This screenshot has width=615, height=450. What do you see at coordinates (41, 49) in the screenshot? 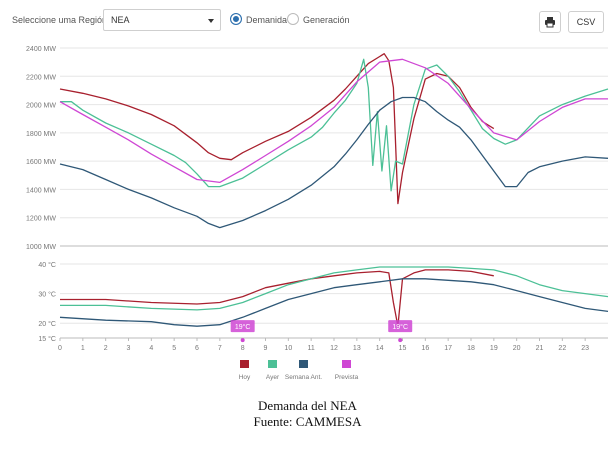
I see `demand-y-tick-label: 2400 MW` at bounding box center [41, 49].